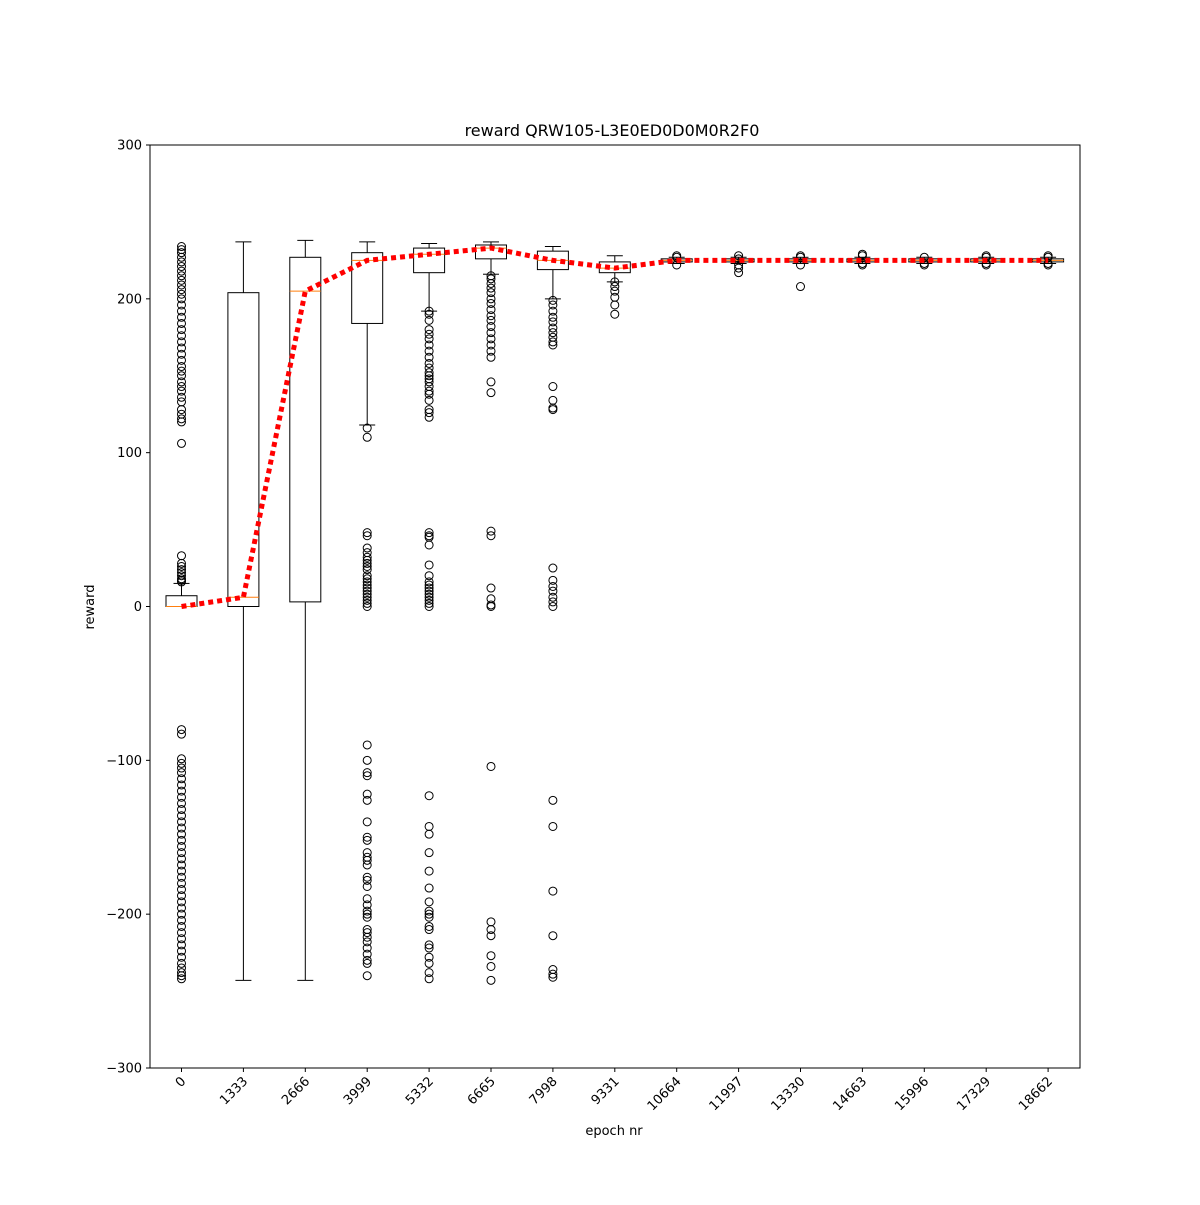 Image resolution: width=1200 pixels, height=1205 pixels. I want to click on y-tick-label: −100, so click(124, 761).